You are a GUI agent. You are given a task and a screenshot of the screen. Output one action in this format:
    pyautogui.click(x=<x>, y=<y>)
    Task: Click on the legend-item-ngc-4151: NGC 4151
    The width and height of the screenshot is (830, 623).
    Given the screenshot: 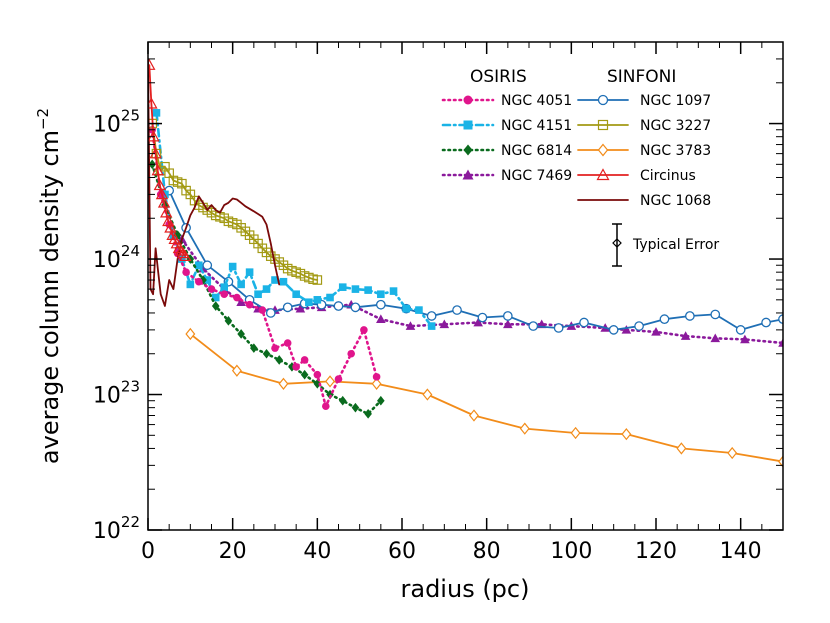 What is the action you would take?
    pyautogui.click(x=506, y=126)
    